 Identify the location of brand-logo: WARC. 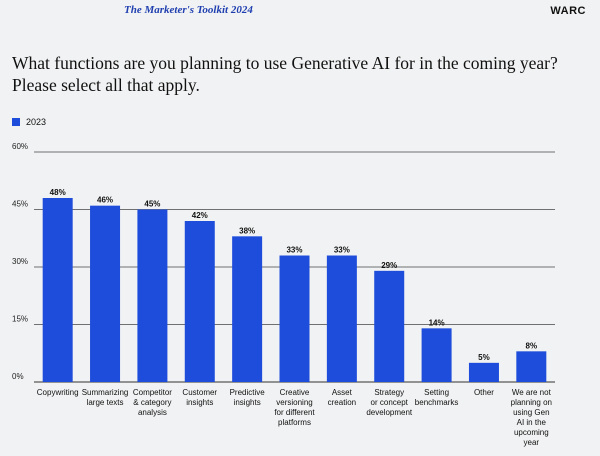
(568, 11).